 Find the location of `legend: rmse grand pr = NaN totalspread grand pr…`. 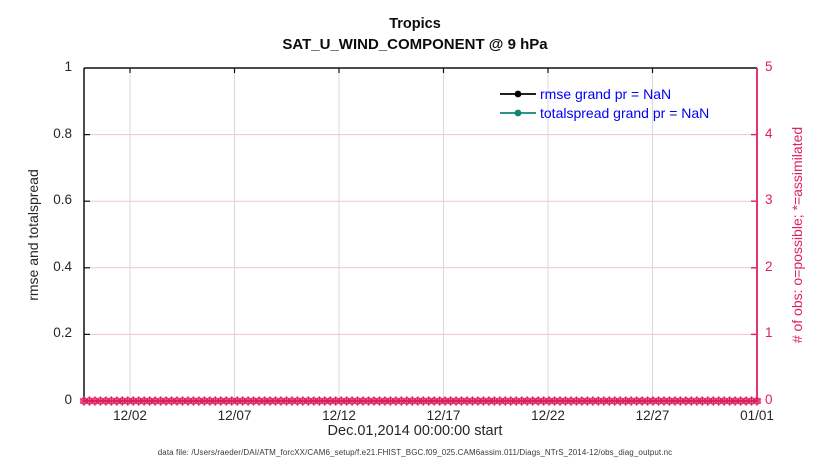

legend: rmse grand pr = NaN totalspread grand pr… is located at coordinates (604, 103).